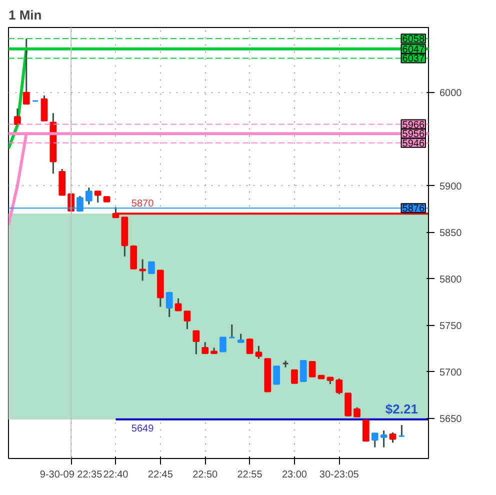  Describe the element at coordinates (451, 419) in the screenshot. I see `y-tick-label: 5650` at that location.